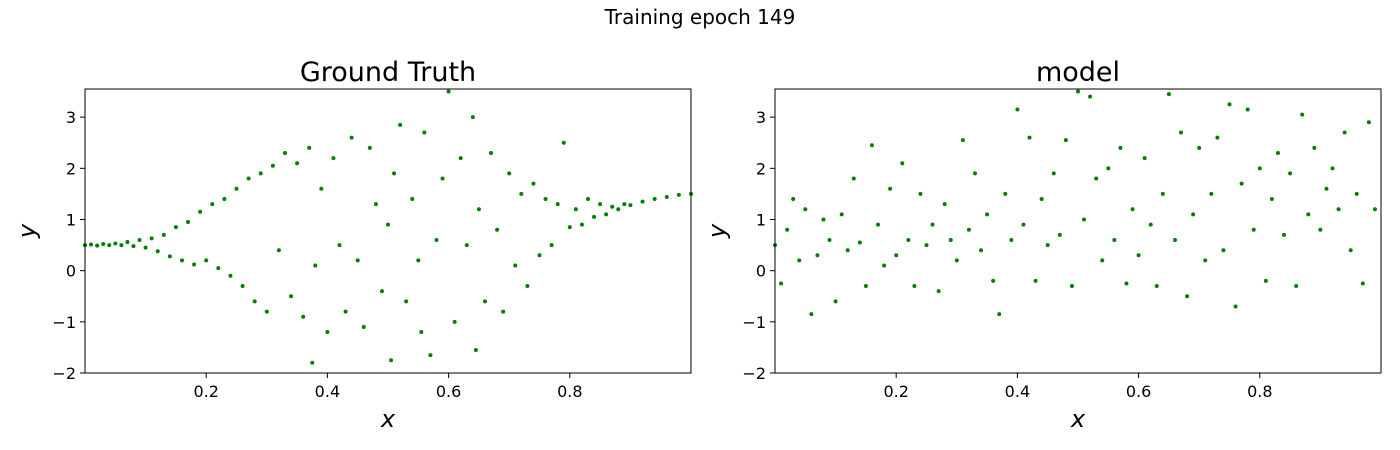 Image resolution: width=1400 pixels, height=450 pixels. Describe the element at coordinates (27, 231) in the screenshot. I see `y-axis-label: y` at that location.